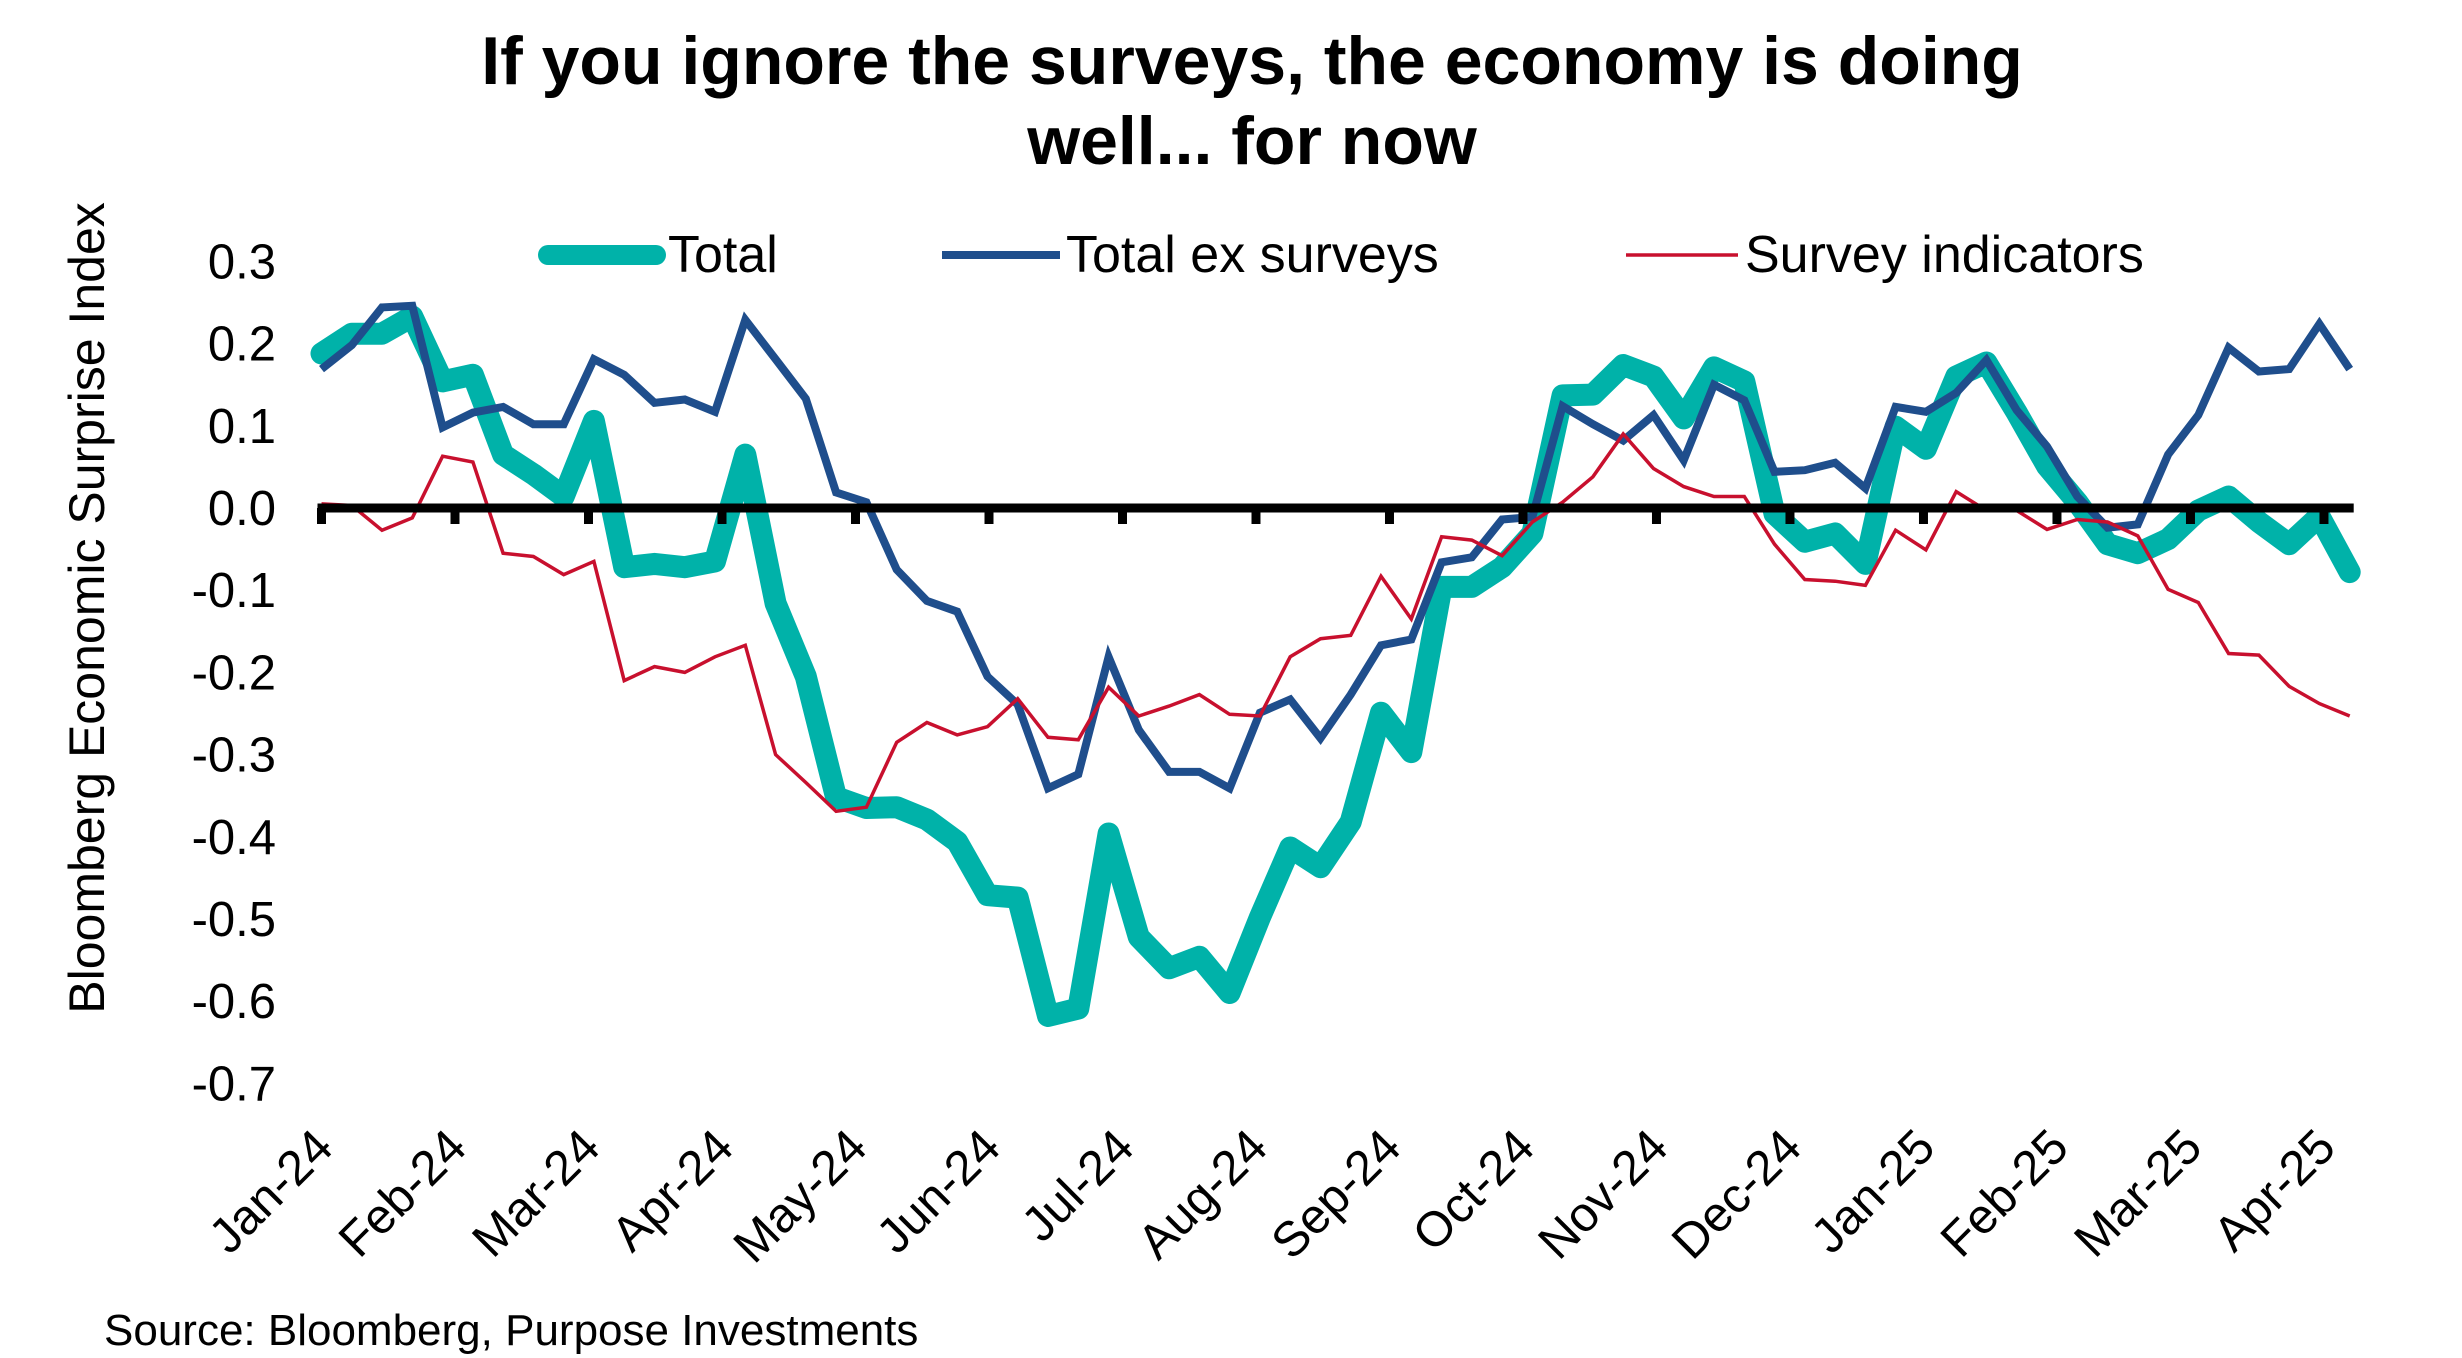 Image resolution: width=2462 pixels, height=1358 pixels. Describe the element at coordinates (234, 1002) in the screenshot. I see `y-tick-label: -0.6` at that location.